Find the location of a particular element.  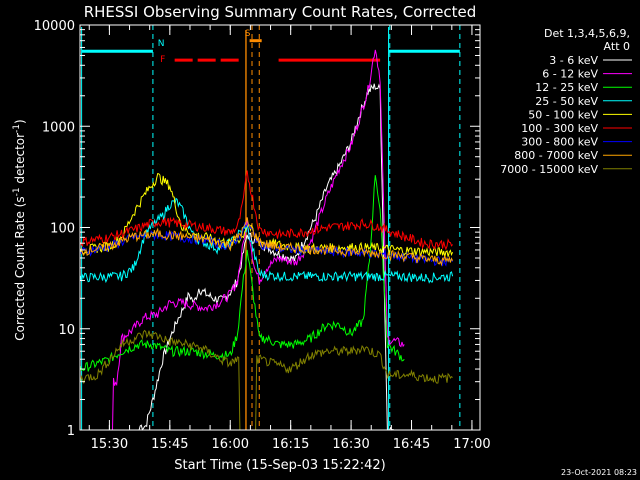

y-tick-label-0: 1 is located at coordinates (71, 431).